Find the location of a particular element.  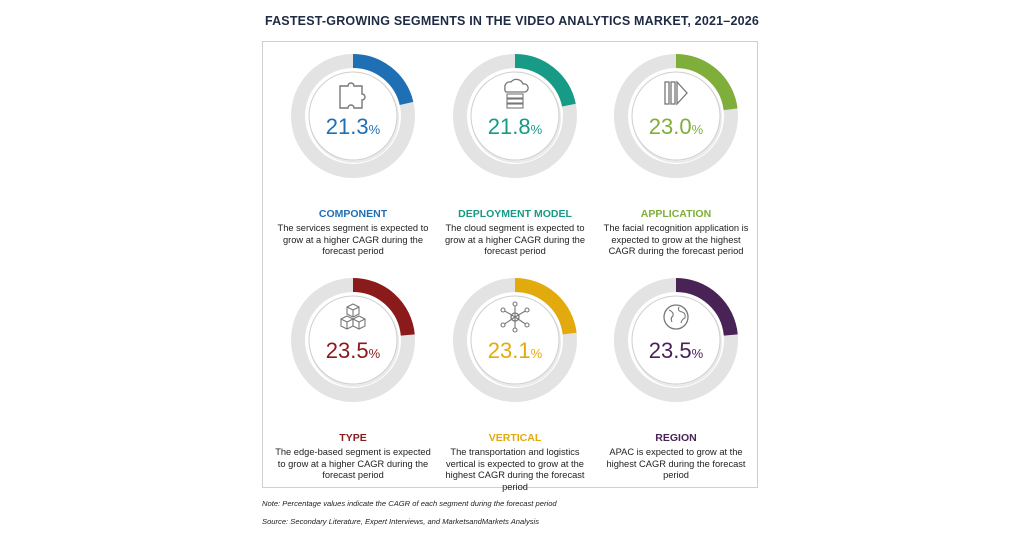

value-label: 23.1% is located at coordinates (515, 351).